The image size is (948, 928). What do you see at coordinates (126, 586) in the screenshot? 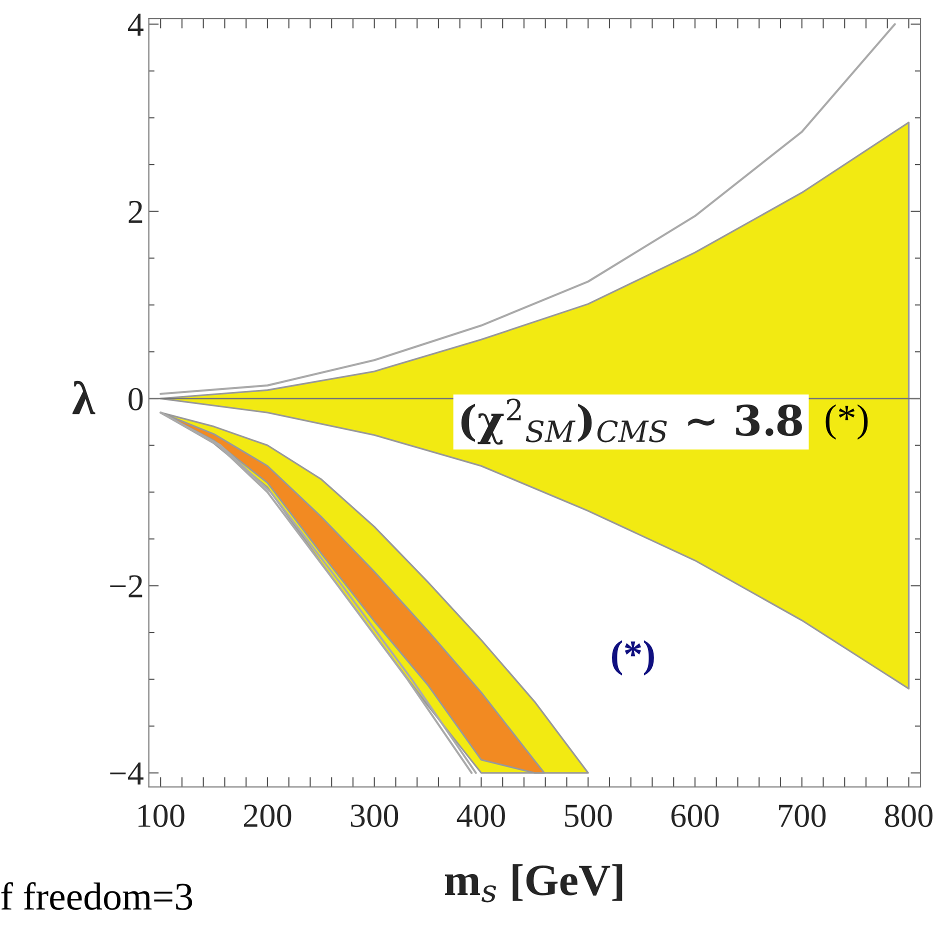
I see `y-tick-label: −2` at bounding box center [126, 586].